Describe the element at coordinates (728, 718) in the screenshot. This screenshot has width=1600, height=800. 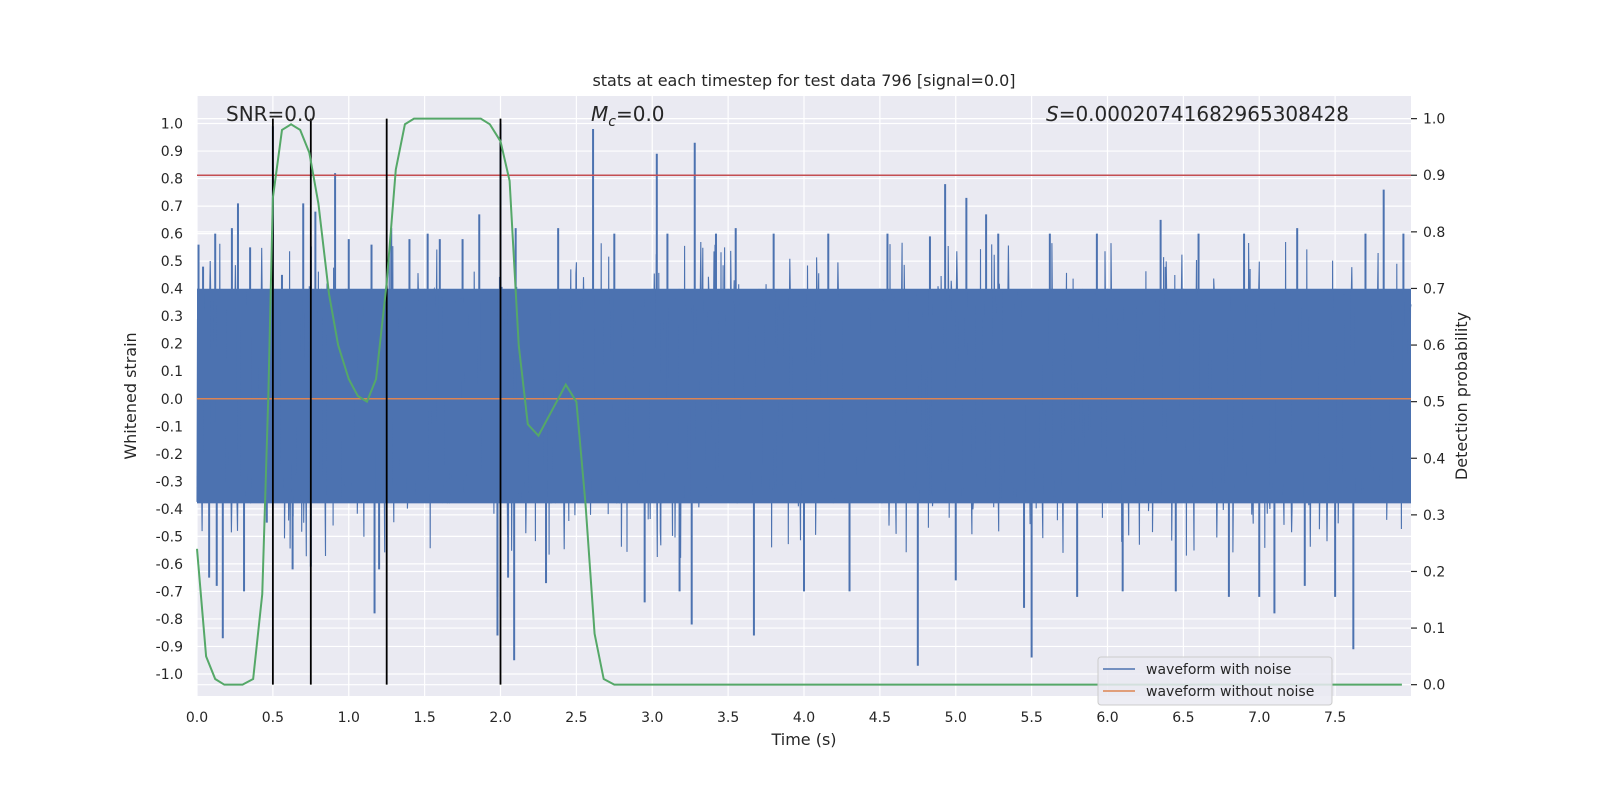
I see `x-tick-label: 3.5` at that location.